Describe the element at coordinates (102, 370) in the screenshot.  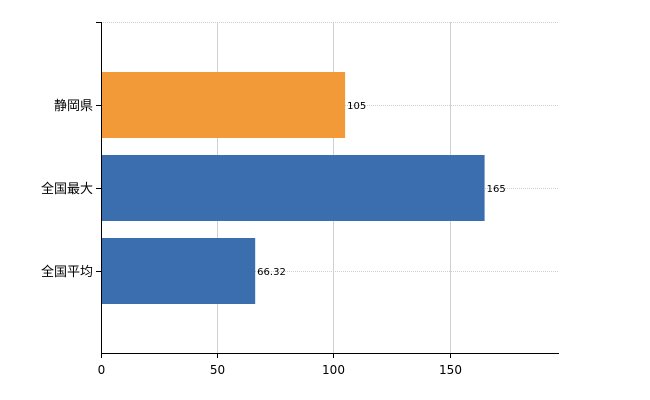
I see `x-tick-label: 0` at that location.